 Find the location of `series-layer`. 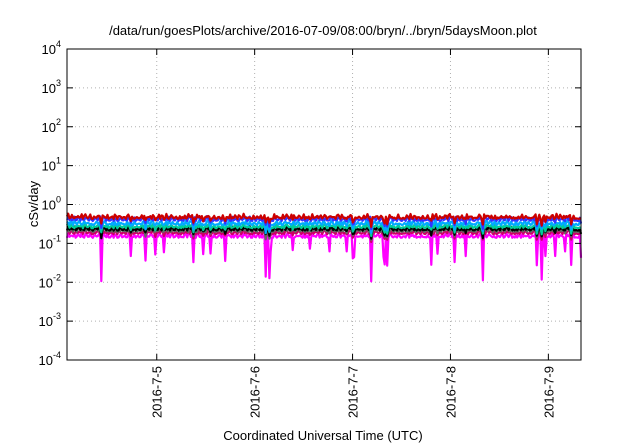

series-layer is located at coordinates (324, 247).